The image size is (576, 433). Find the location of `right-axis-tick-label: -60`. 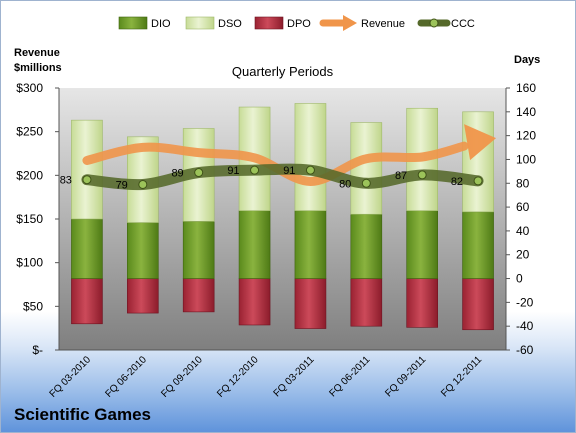

right-axis-tick-label: -60 is located at coordinates (525, 350).